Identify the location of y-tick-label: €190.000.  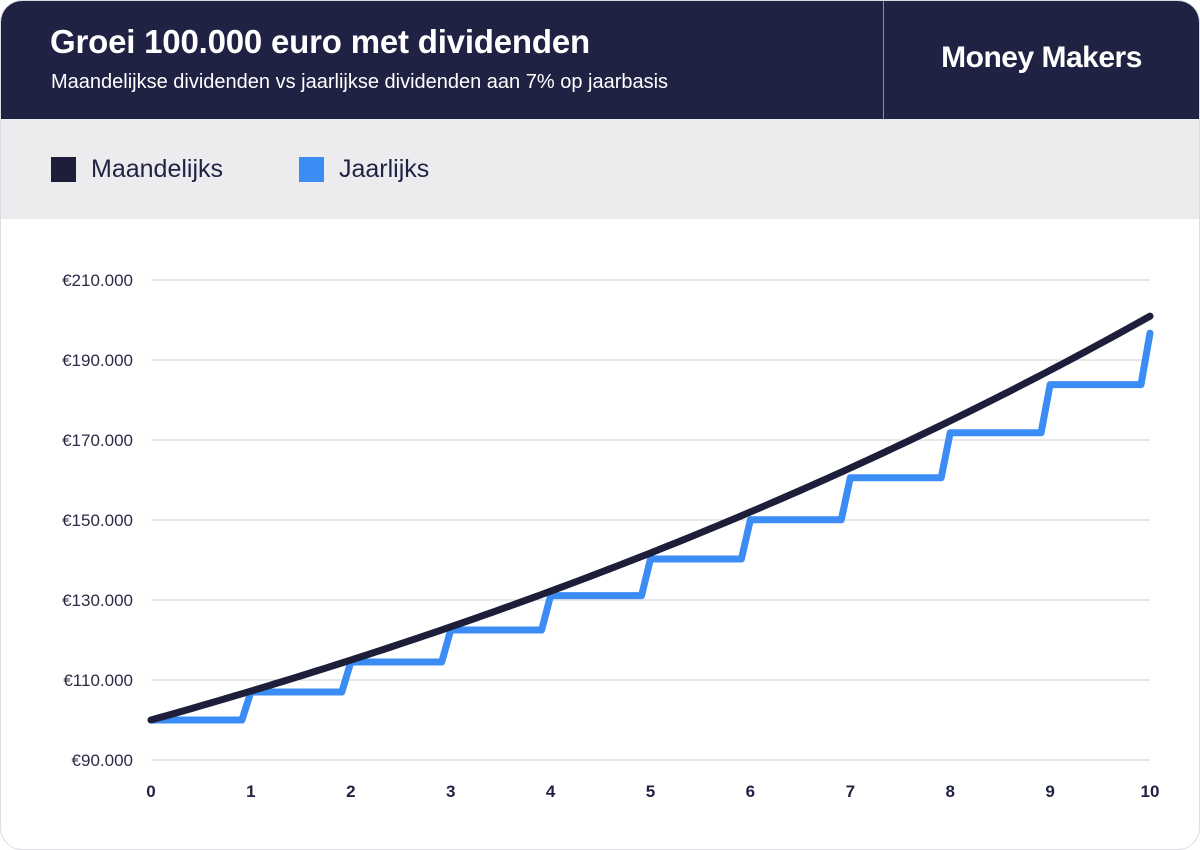
(97, 360).